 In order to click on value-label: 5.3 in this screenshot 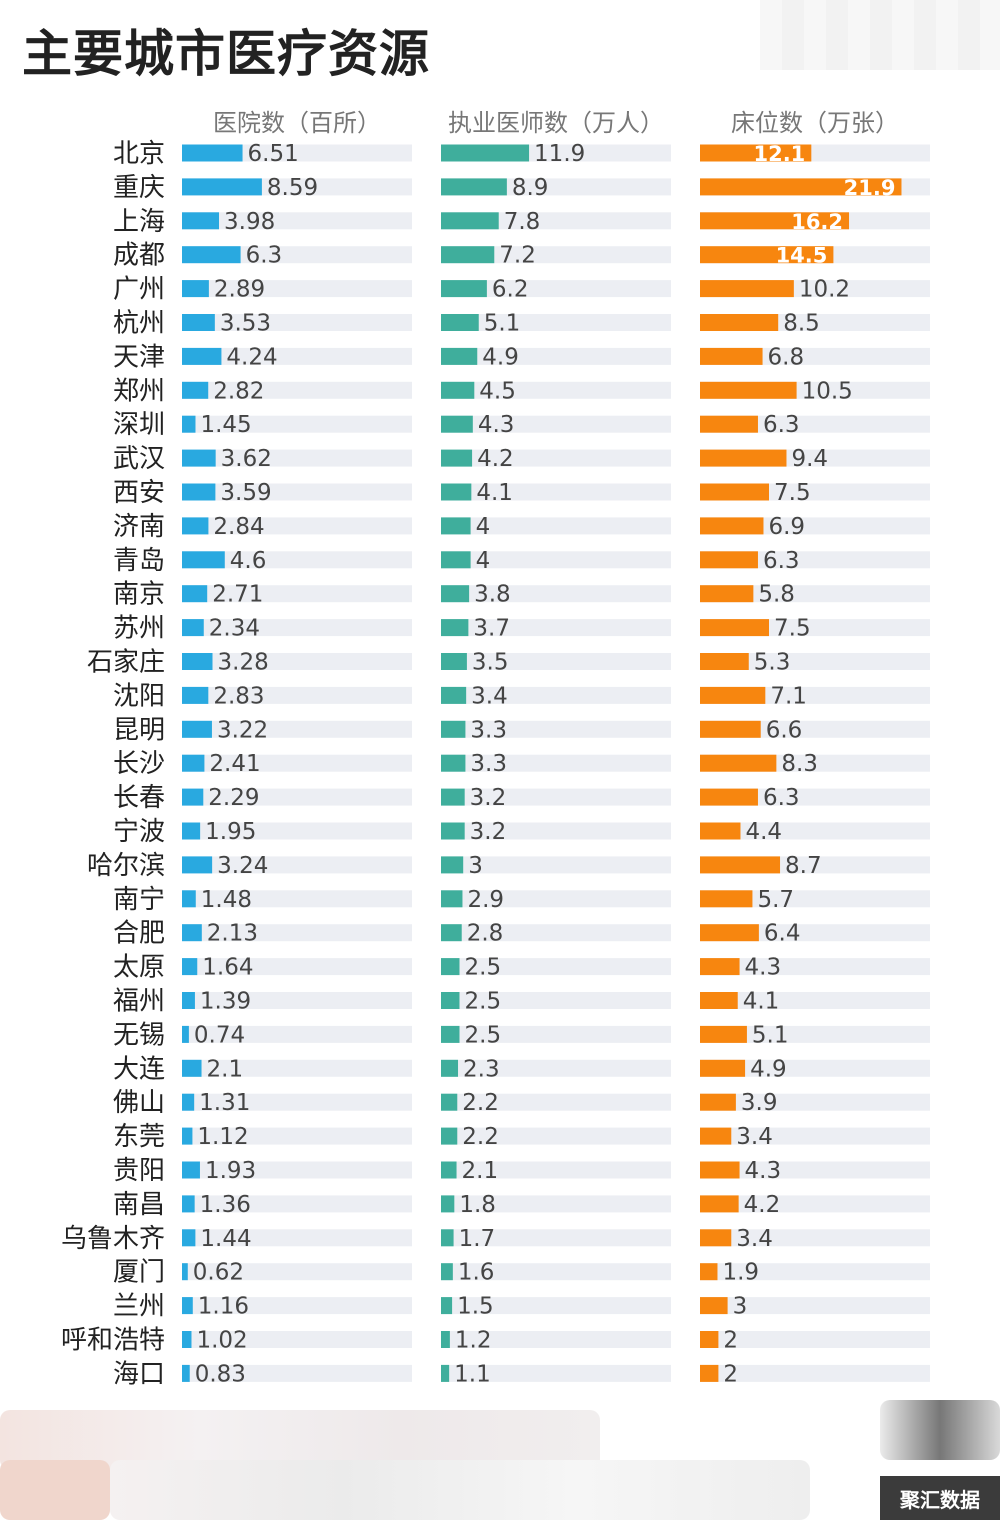, I will do `click(772, 663)`.